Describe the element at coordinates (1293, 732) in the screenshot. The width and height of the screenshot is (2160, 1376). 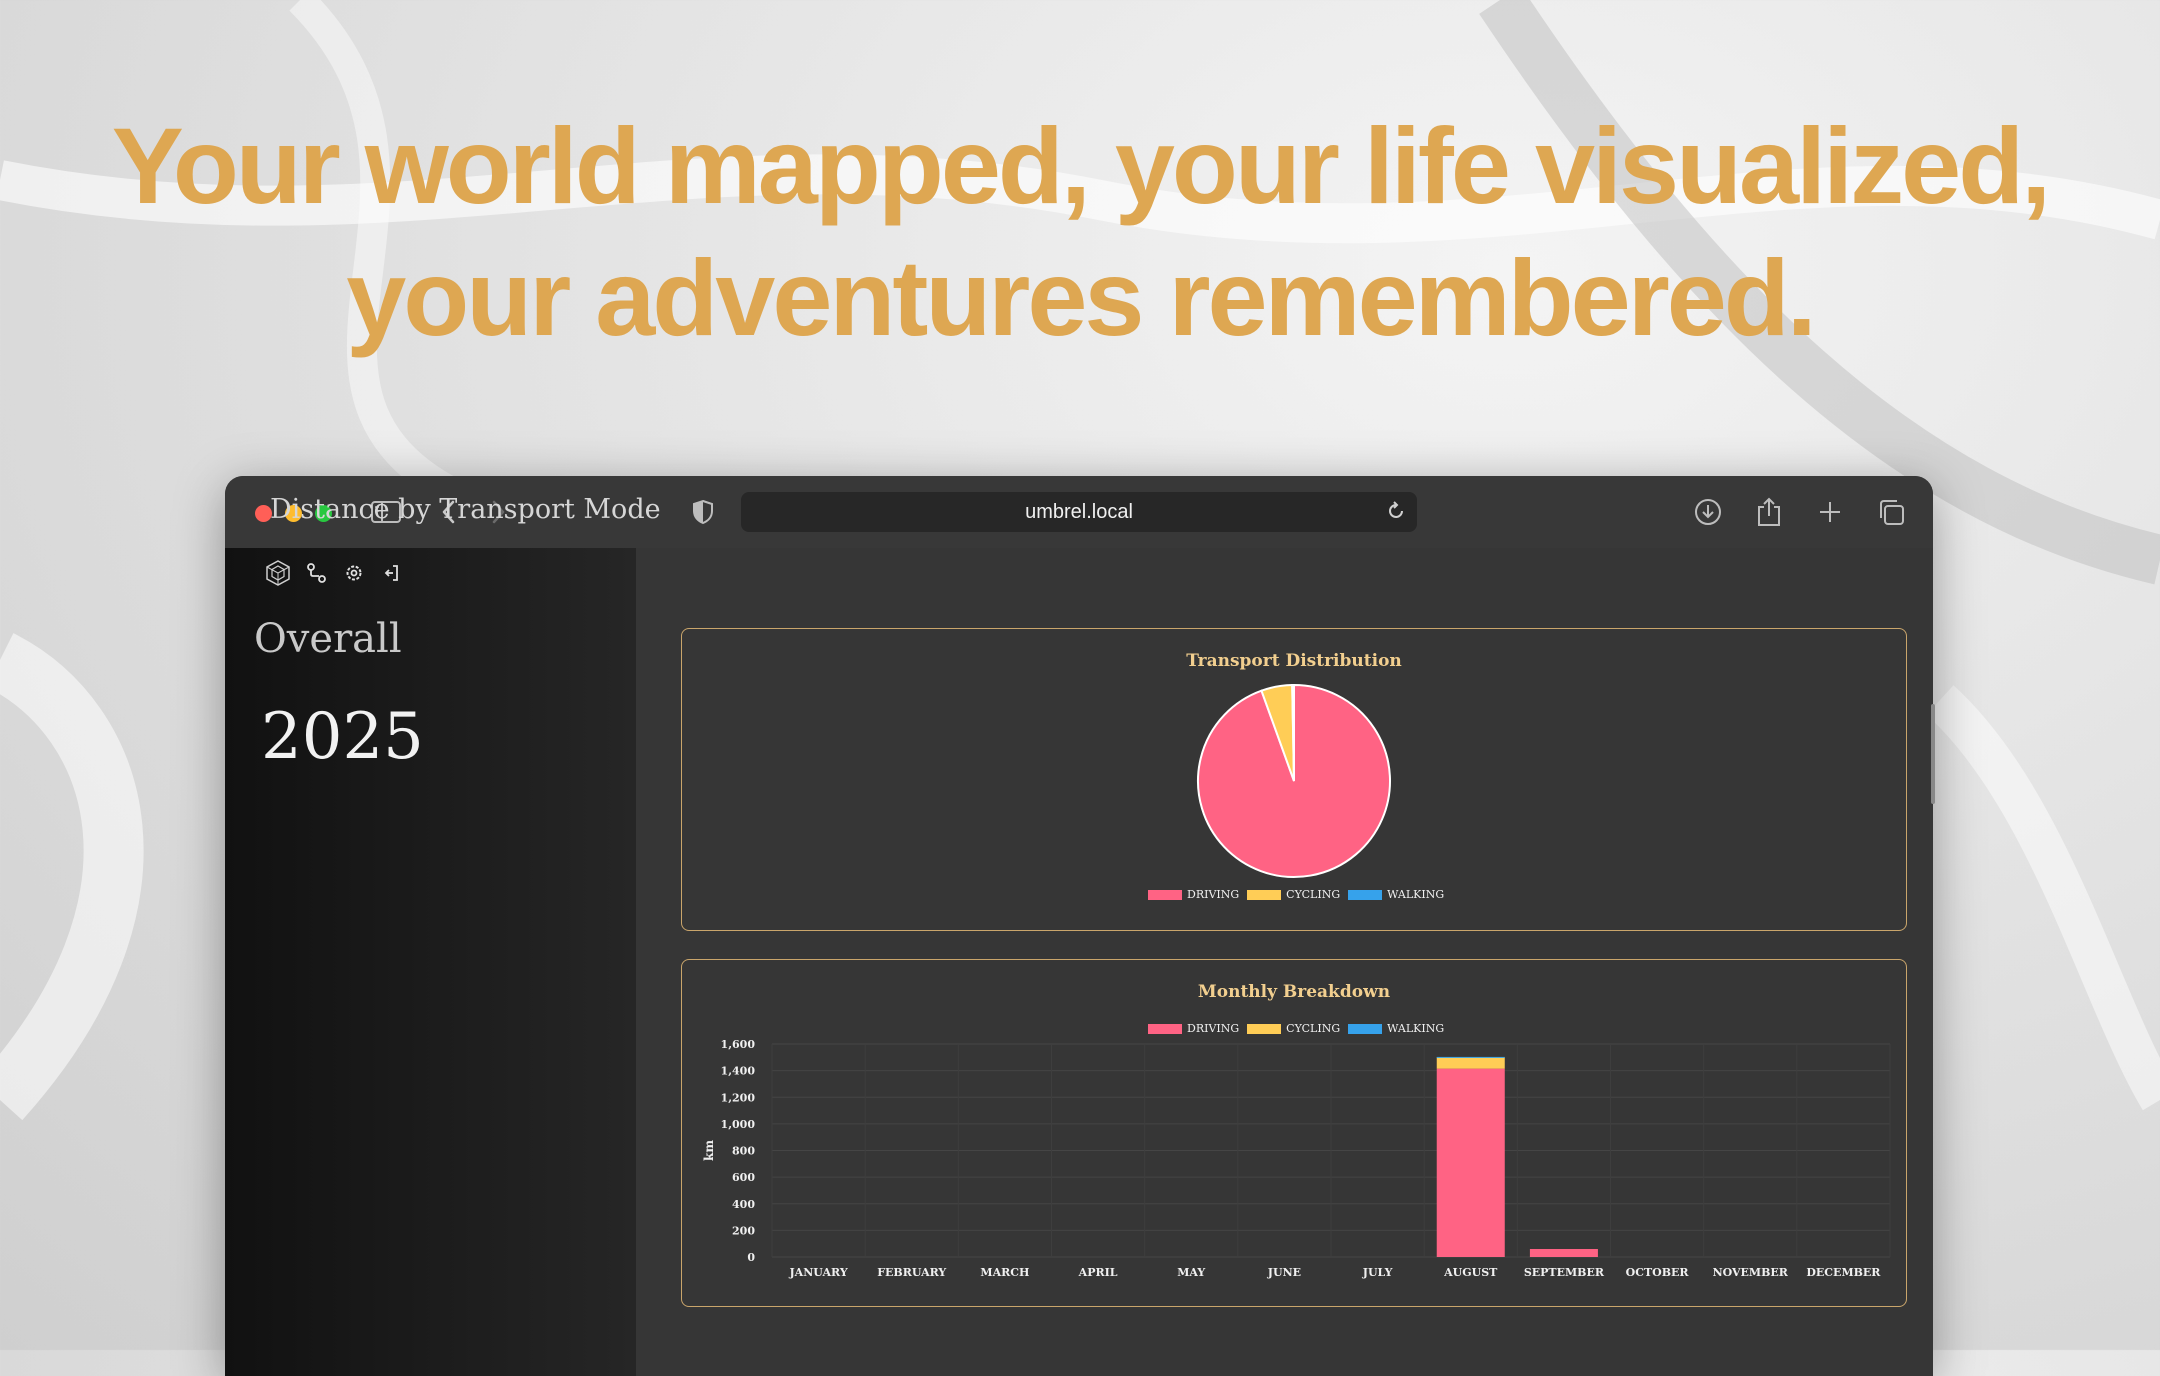
I see `pie-slice-walking` at that location.